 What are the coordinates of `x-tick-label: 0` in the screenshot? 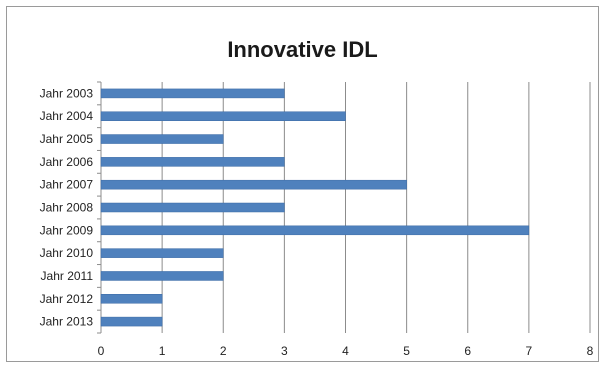 It's located at (101, 351).